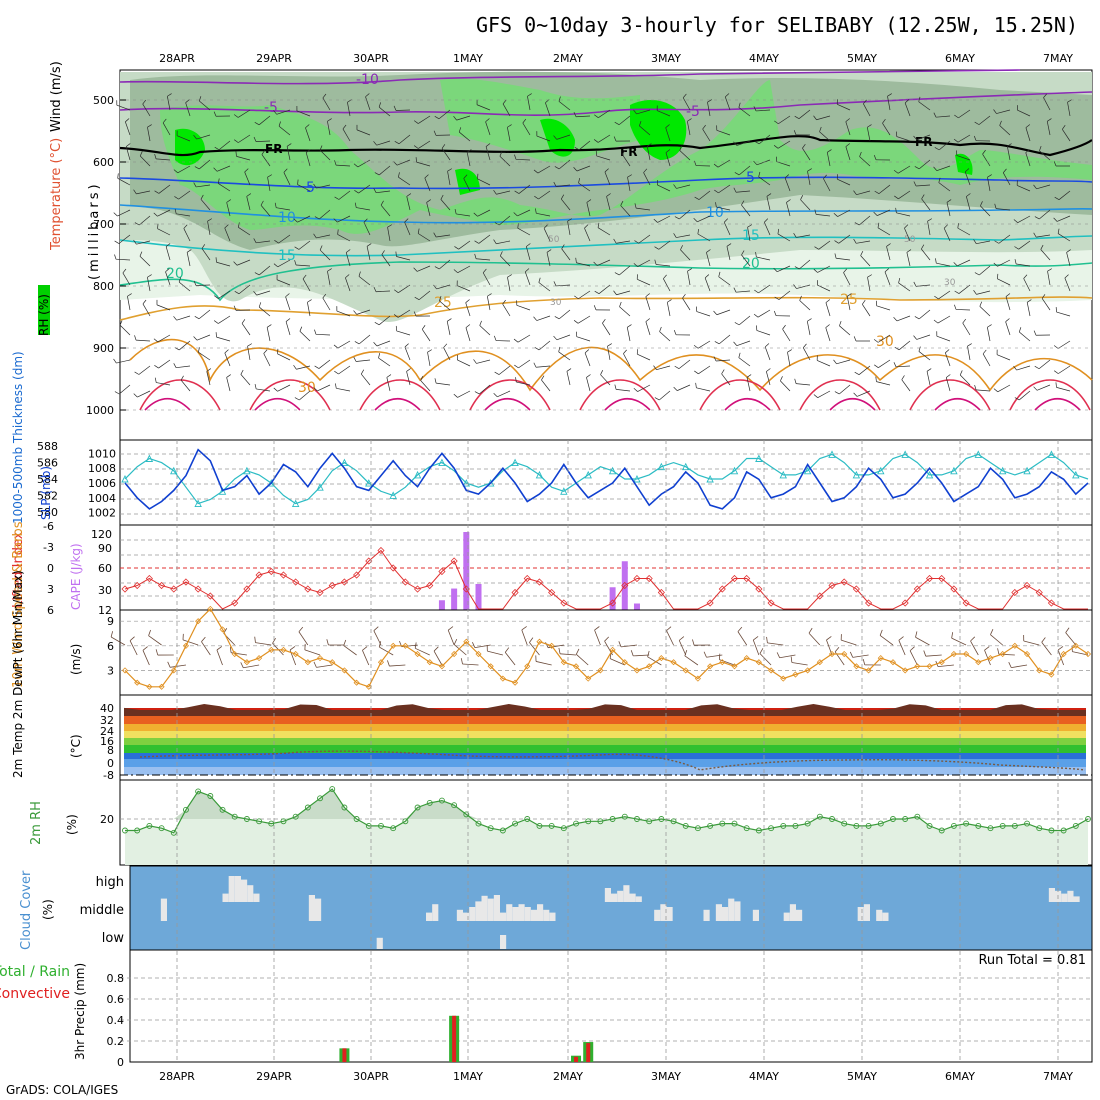  I want to click on wind10-barb, so click(534, 649).